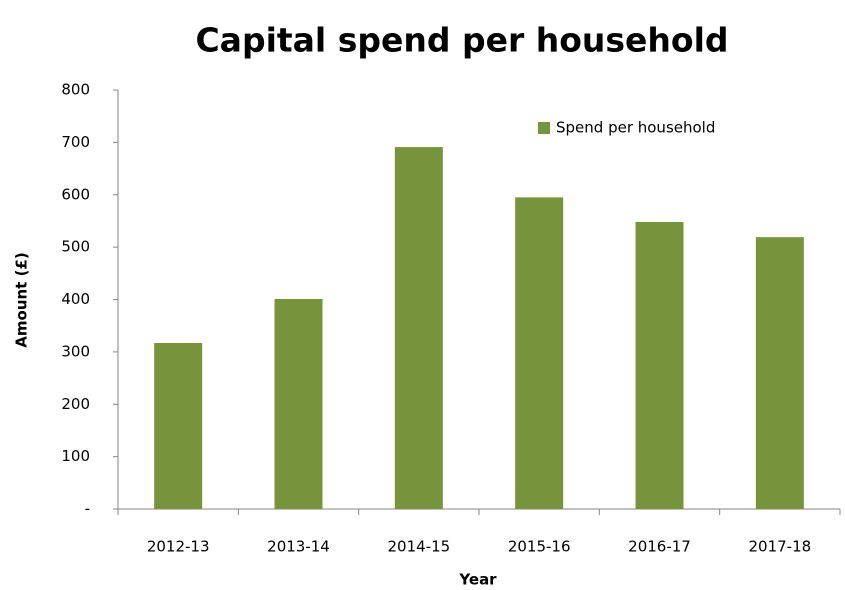 This screenshot has height=590, width=845. I want to click on x-tick-label: 2014-15, so click(418, 547).